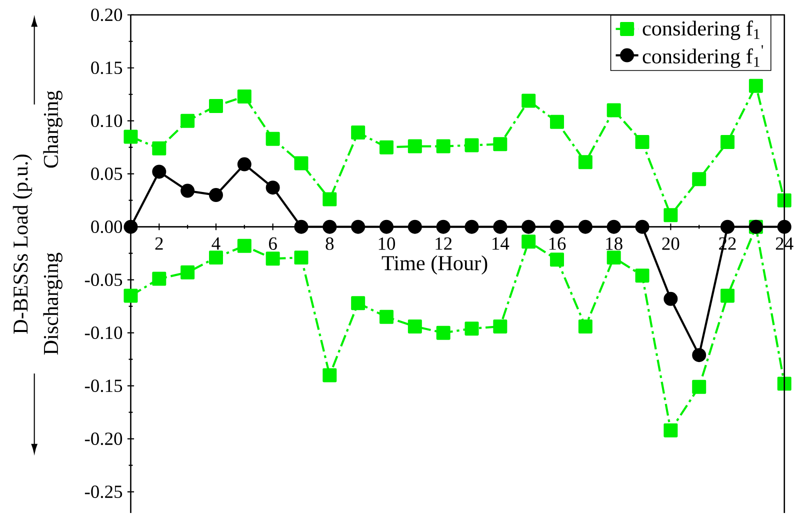 The height and width of the screenshot is (514, 798). I want to click on x-tick-label: 18, so click(614, 244).